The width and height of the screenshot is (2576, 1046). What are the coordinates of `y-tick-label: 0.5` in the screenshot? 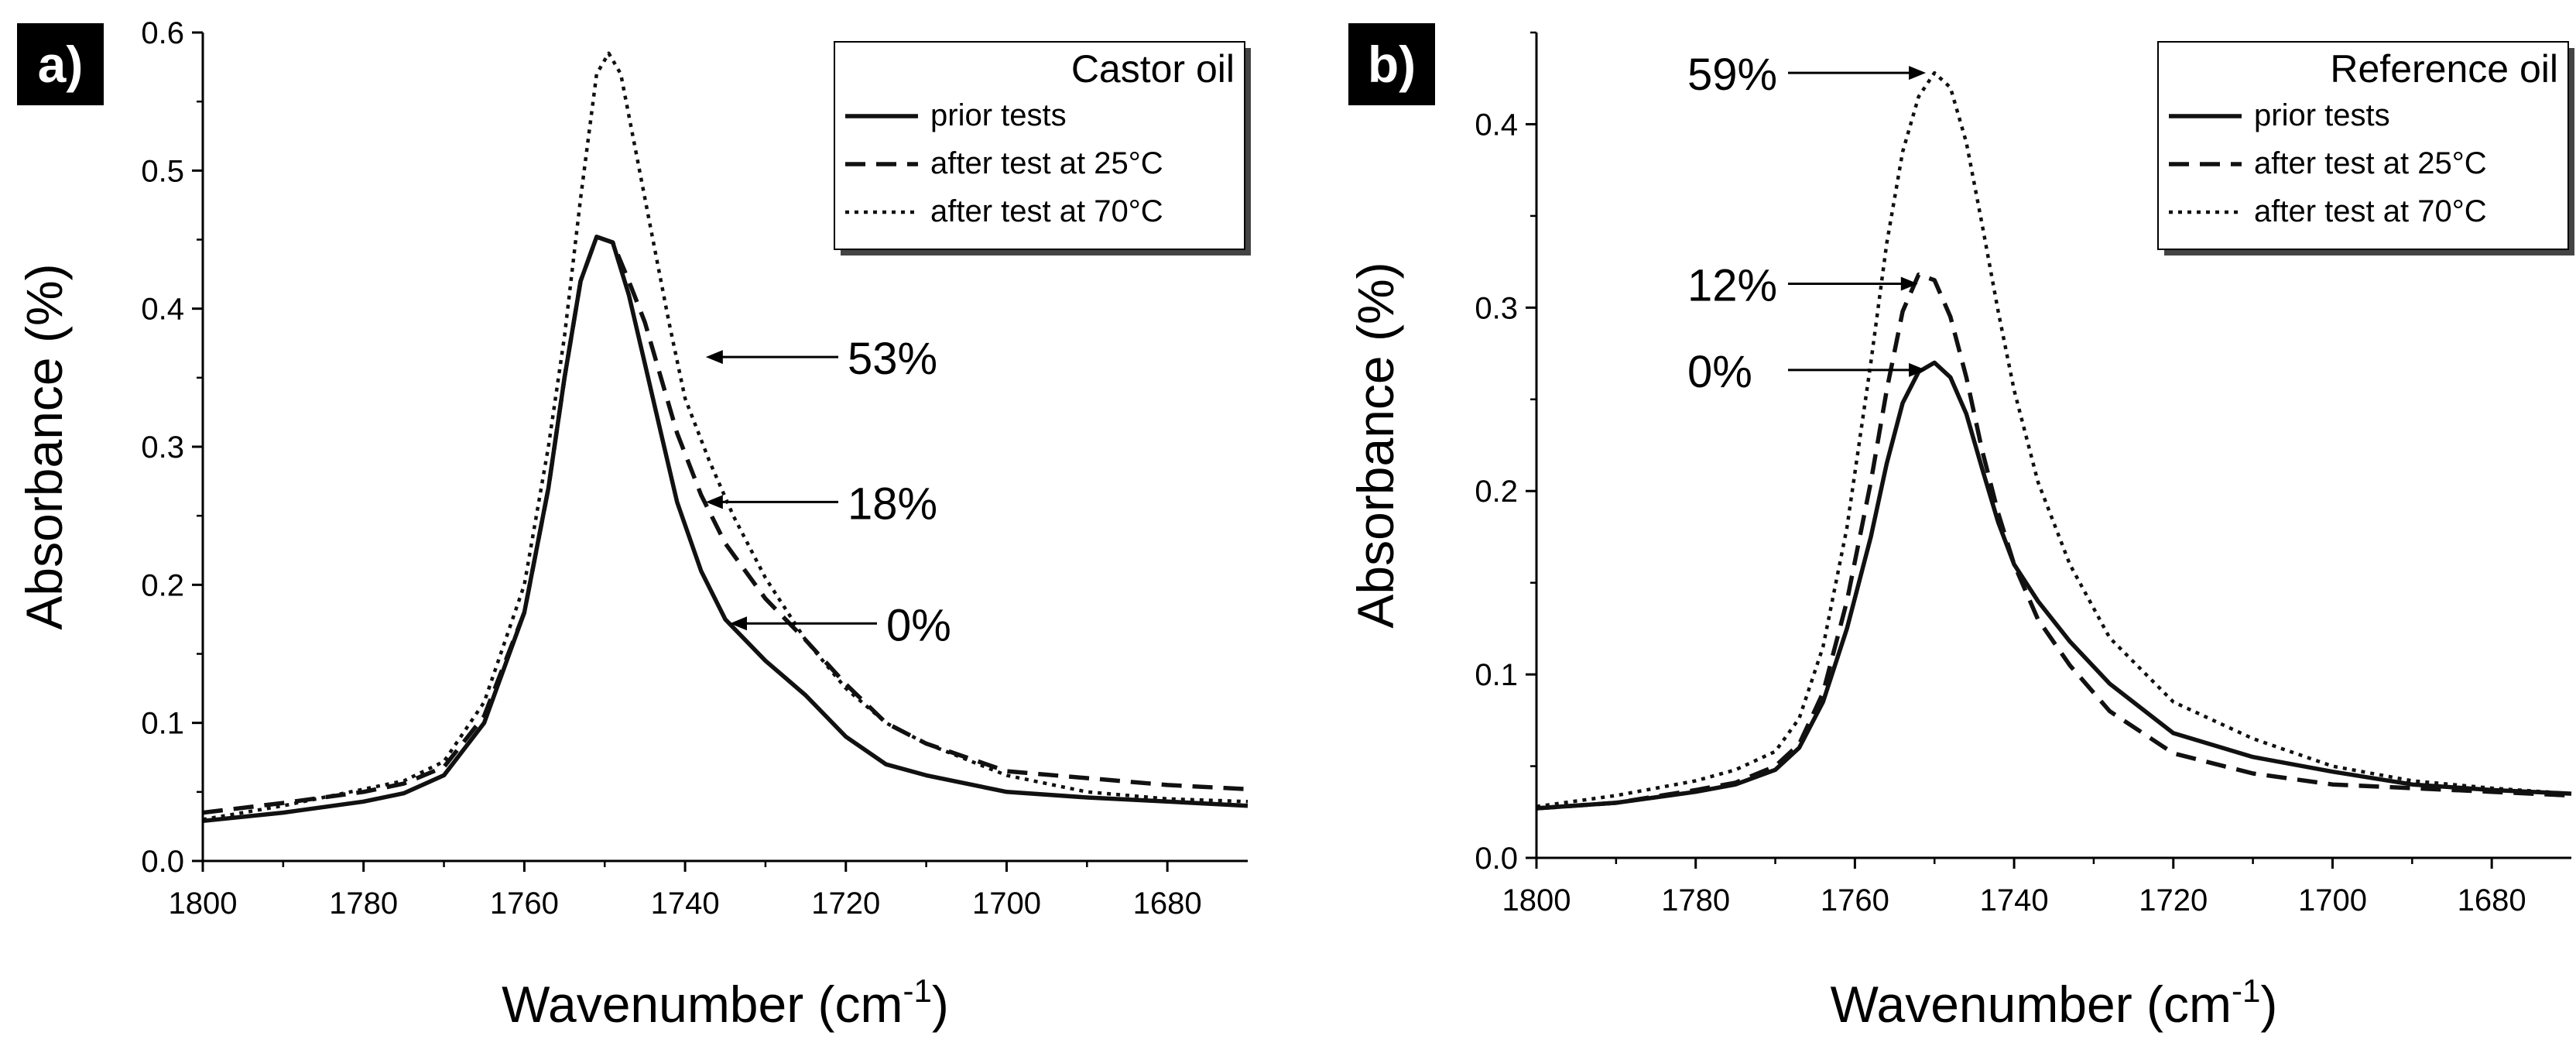 It's located at (163, 171).